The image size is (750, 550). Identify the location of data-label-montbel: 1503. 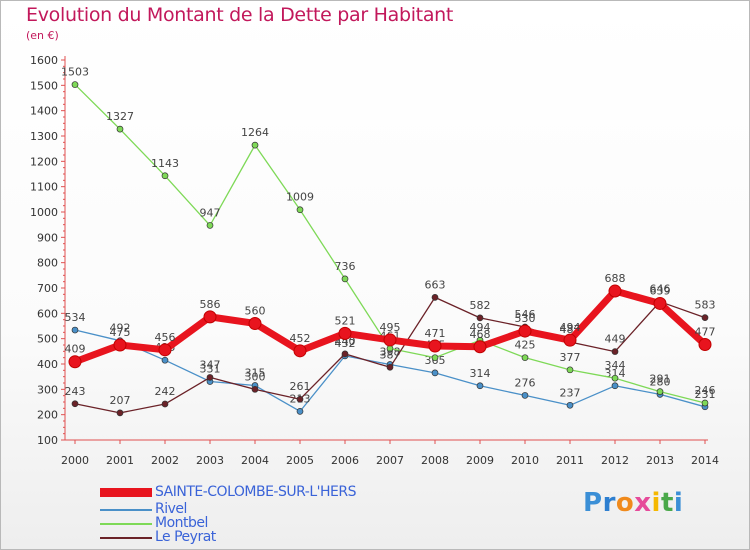
(75, 72).